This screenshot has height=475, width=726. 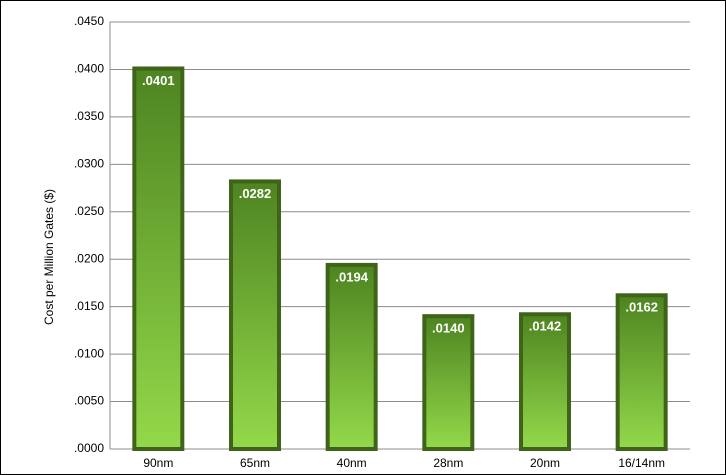 I want to click on x-tick-label: 16/14nm, so click(x=641, y=463).